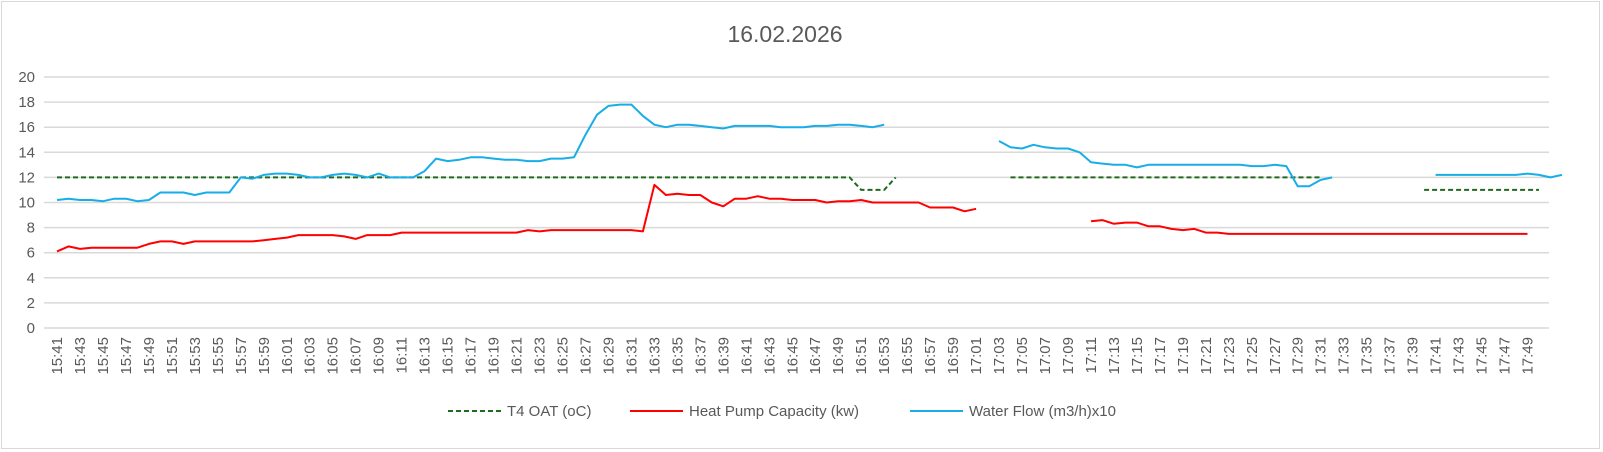 The image size is (1603, 452). Describe the element at coordinates (1114, 356) in the screenshot. I see `x-tick-label: 17:13` at that location.